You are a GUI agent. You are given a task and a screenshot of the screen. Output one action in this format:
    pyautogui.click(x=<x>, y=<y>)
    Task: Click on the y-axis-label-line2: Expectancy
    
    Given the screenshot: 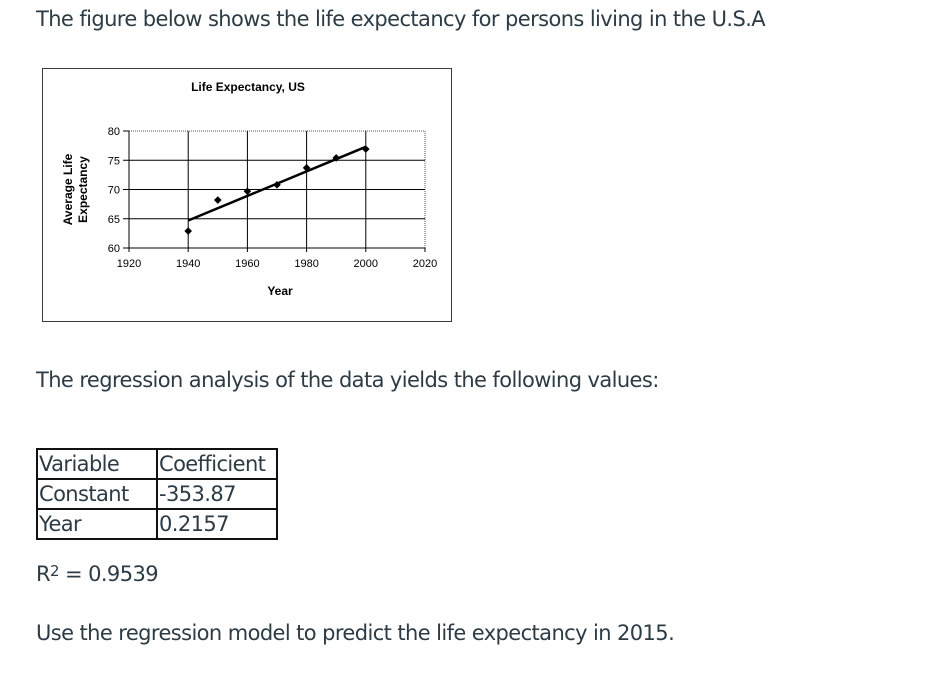 What is the action you would take?
    pyautogui.click(x=83, y=189)
    